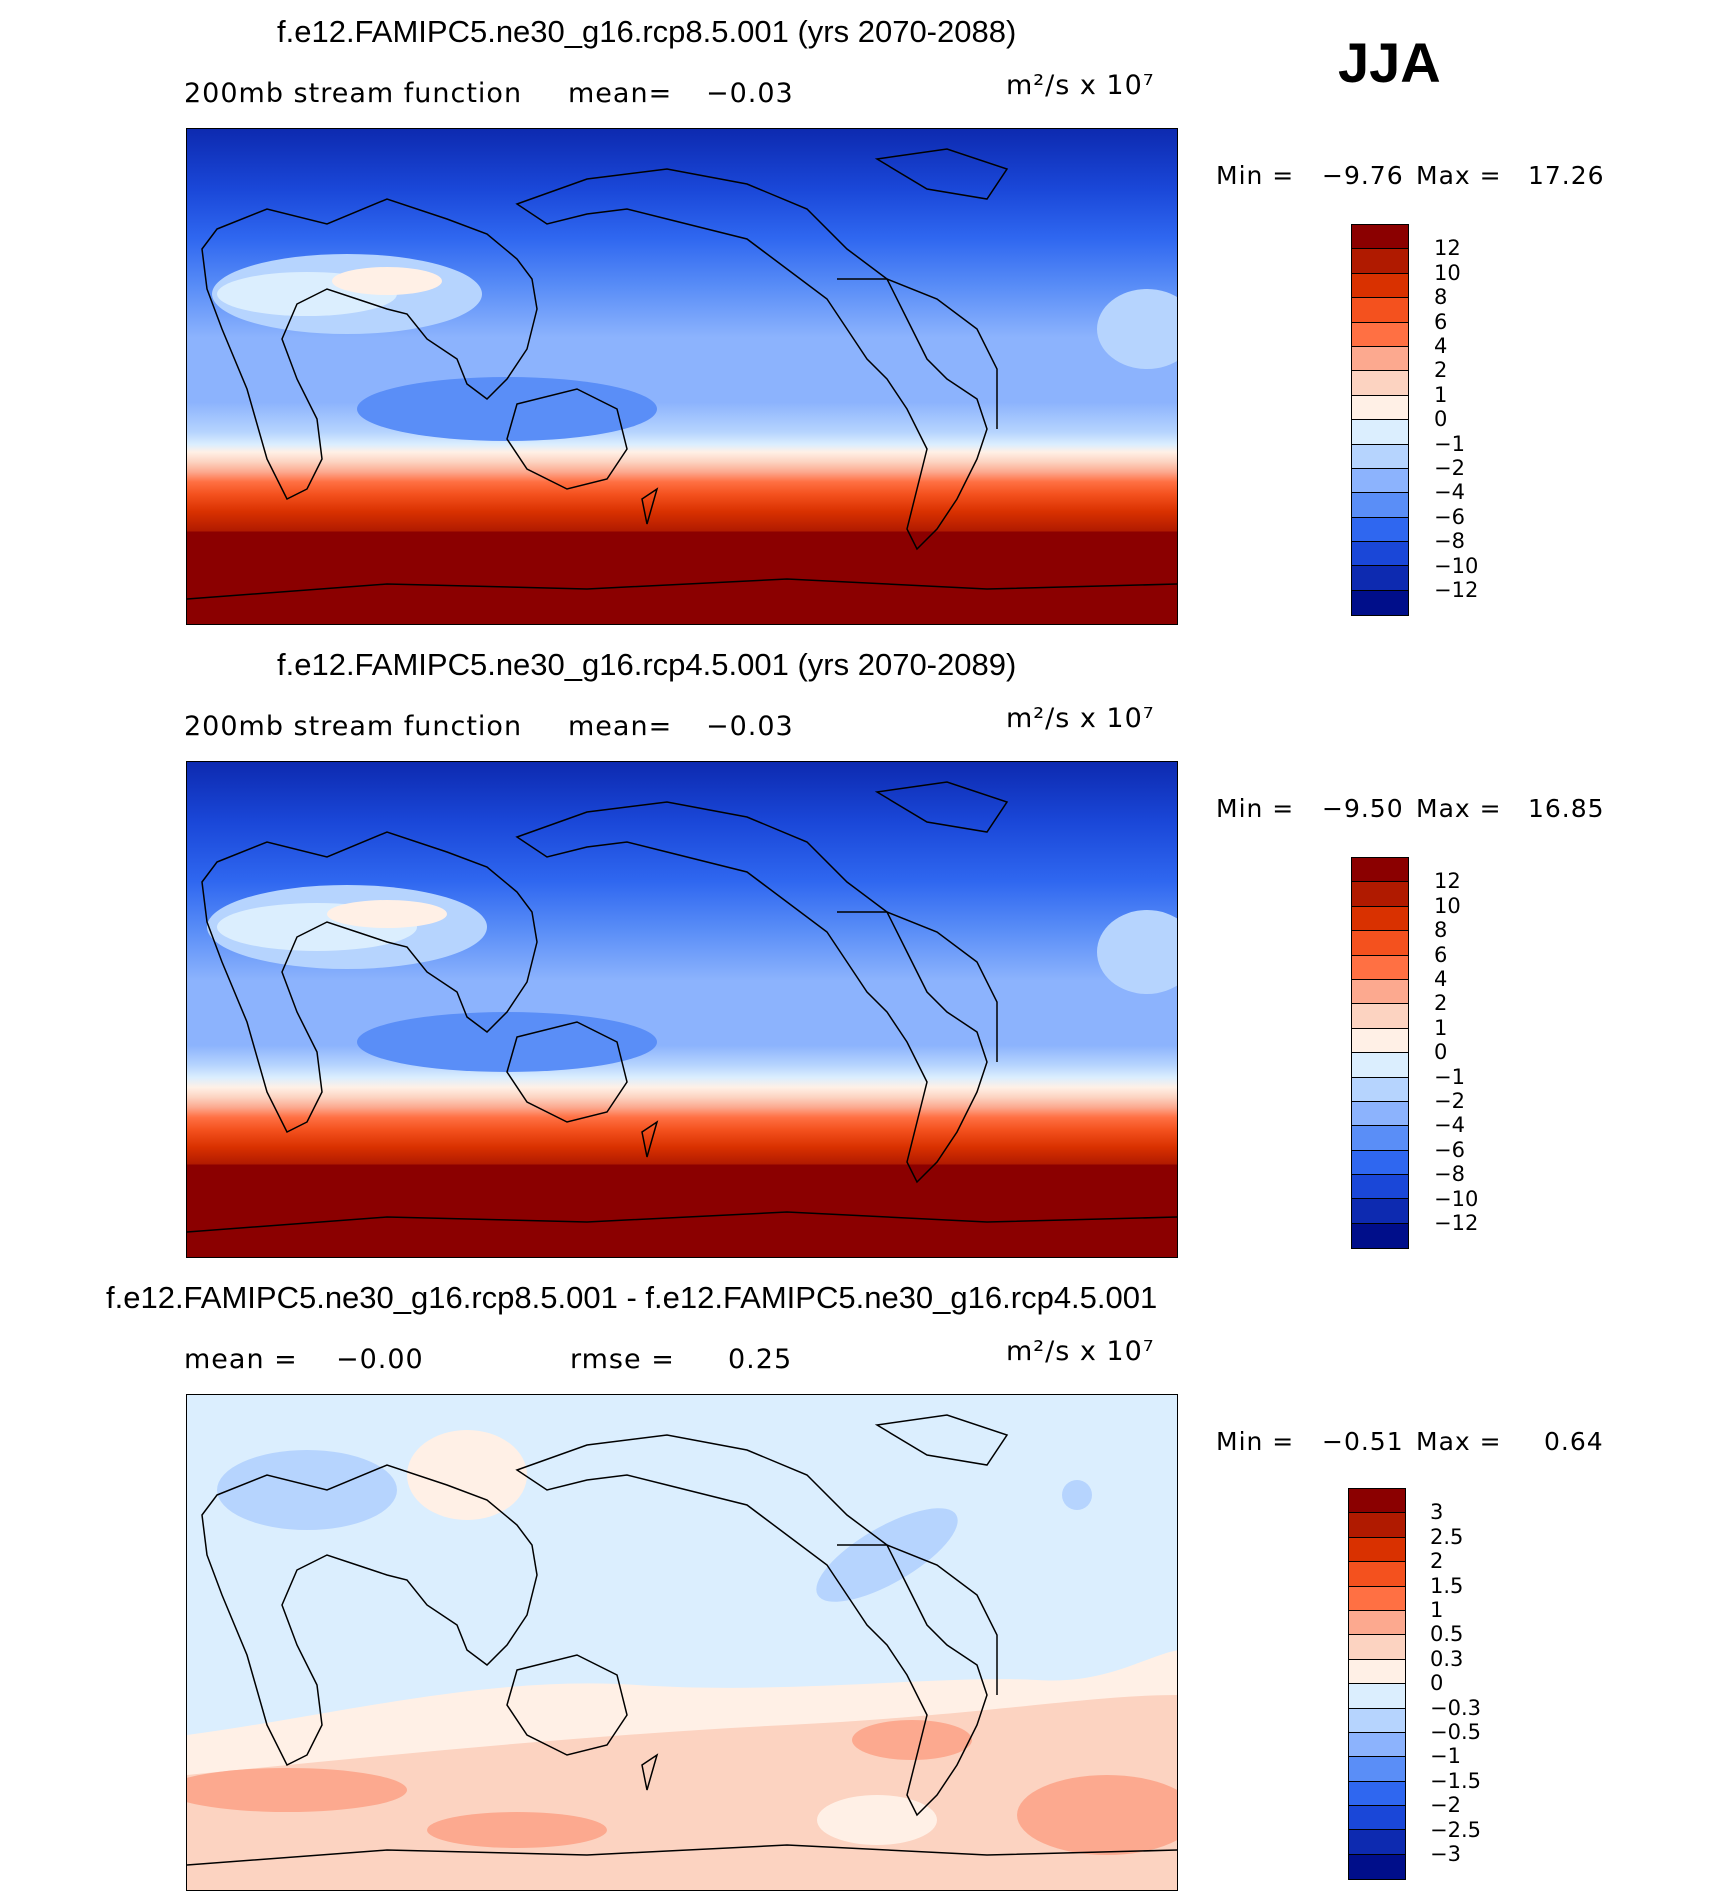 The height and width of the screenshot is (1891, 1710). What do you see at coordinates (620, 726) in the screenshot?
I see `panel2-mean-label: mean=` at bounding box center [620, 726].